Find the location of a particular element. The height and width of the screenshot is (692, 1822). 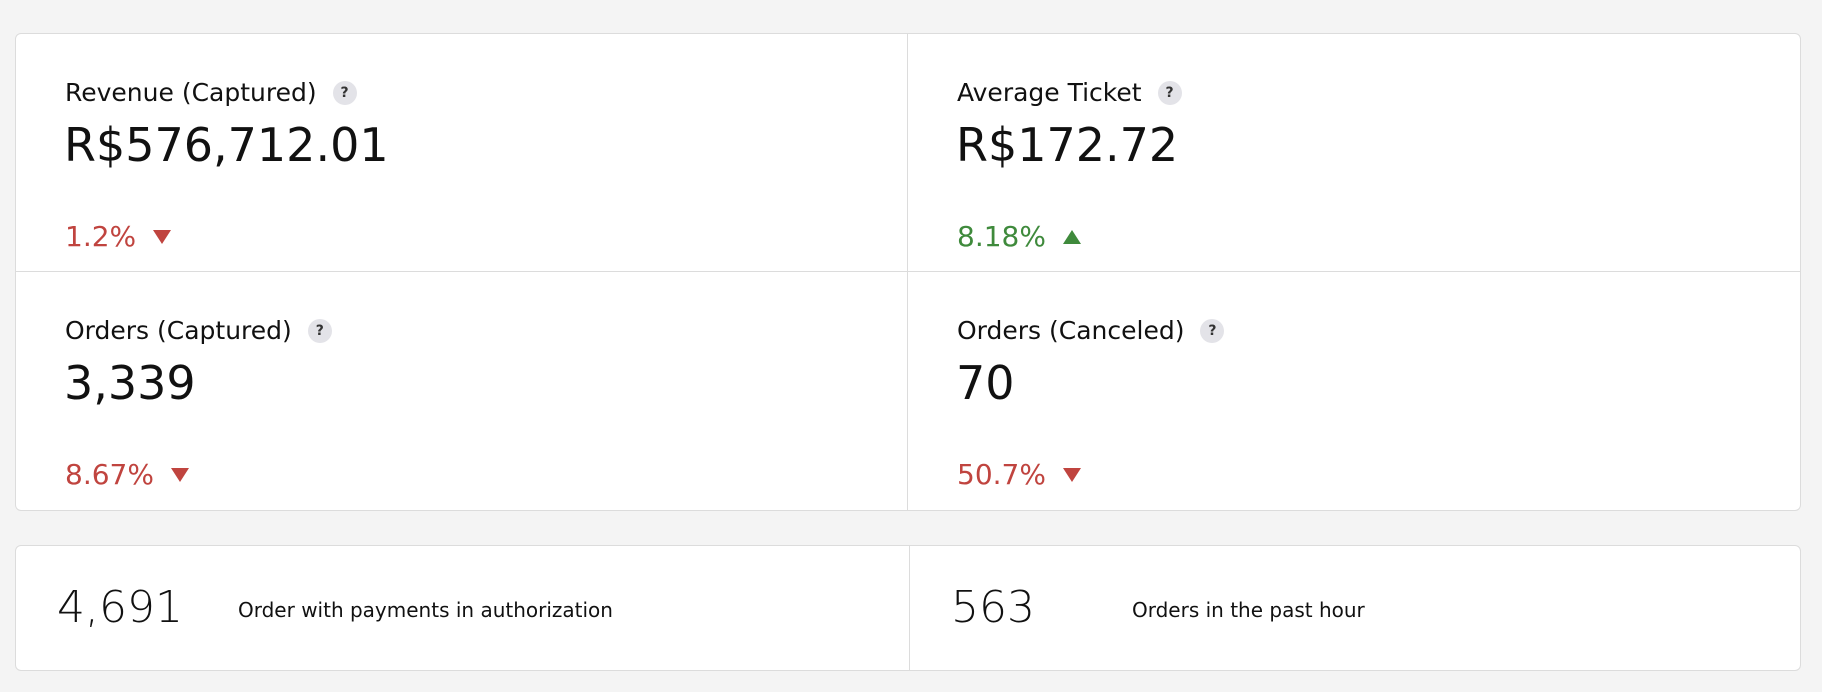

metric-value: R$576,712.01 is located at coordinates (226, 145).